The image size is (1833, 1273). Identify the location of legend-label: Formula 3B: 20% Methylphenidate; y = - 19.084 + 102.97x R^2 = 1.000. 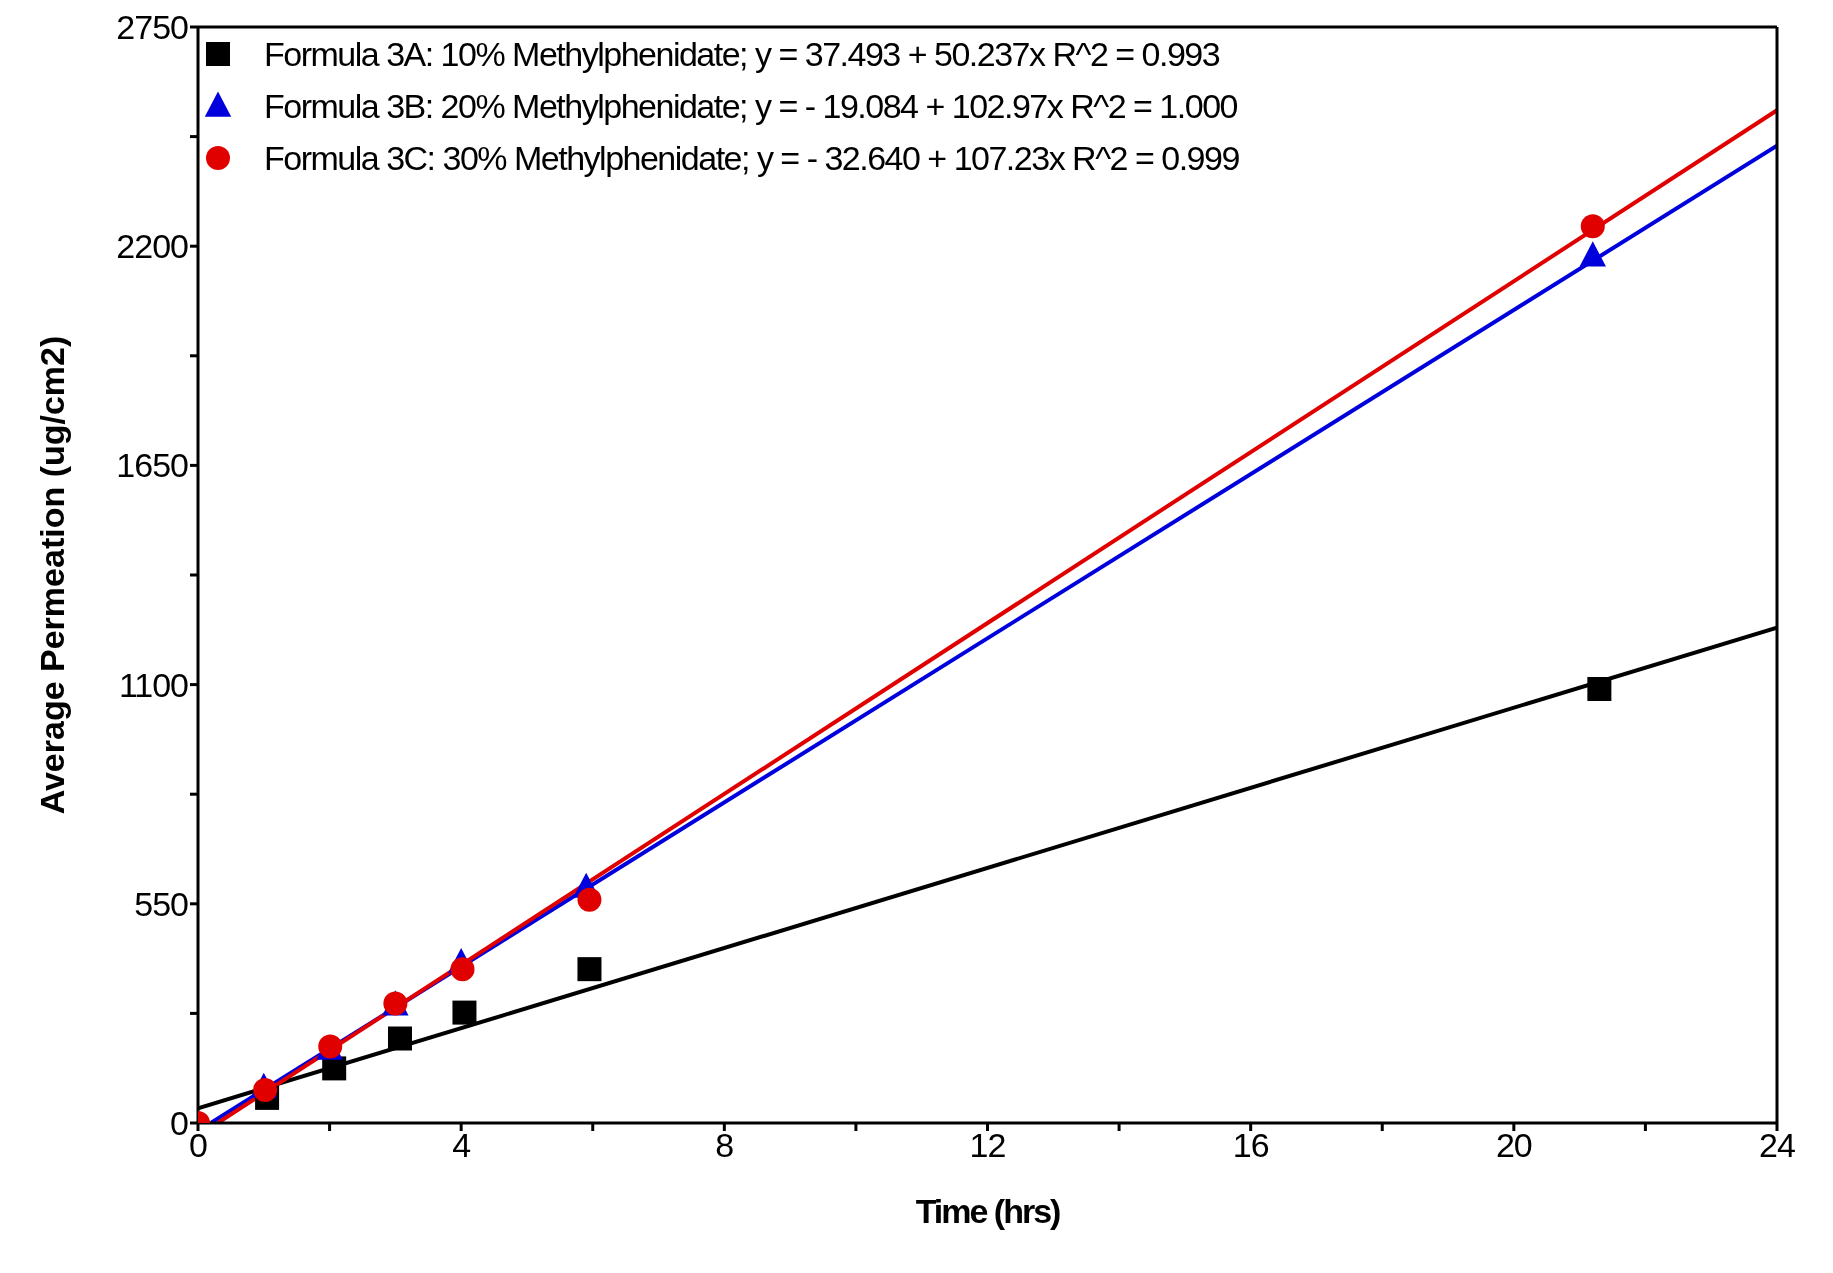
(750, 106).